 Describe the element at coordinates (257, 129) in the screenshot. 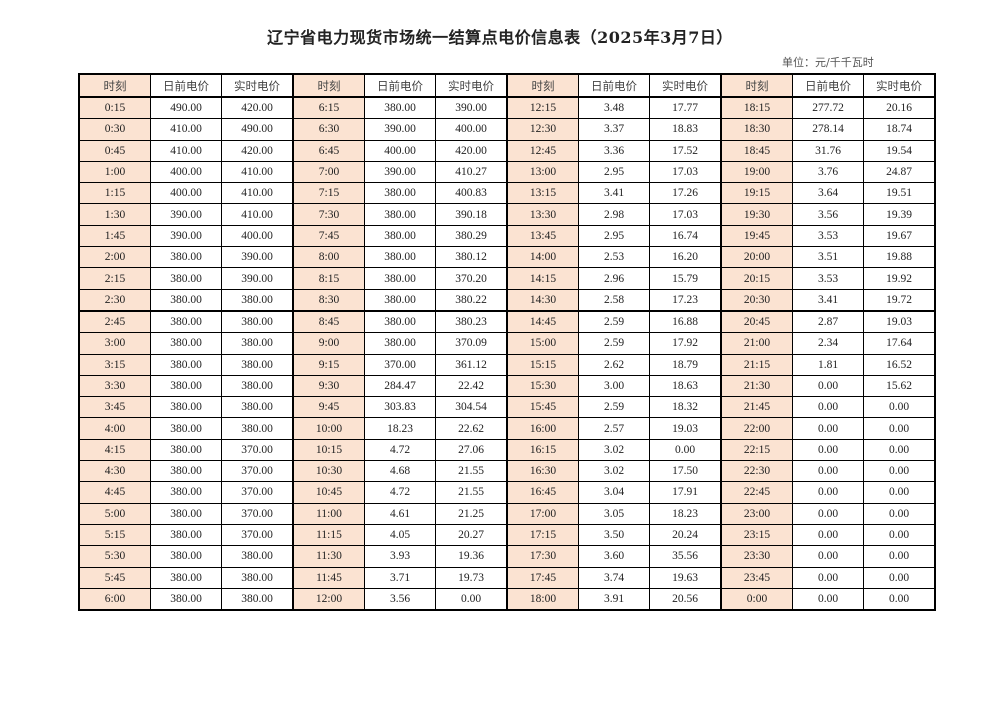

I see `cell-real-time-price: 490.00` at that location.